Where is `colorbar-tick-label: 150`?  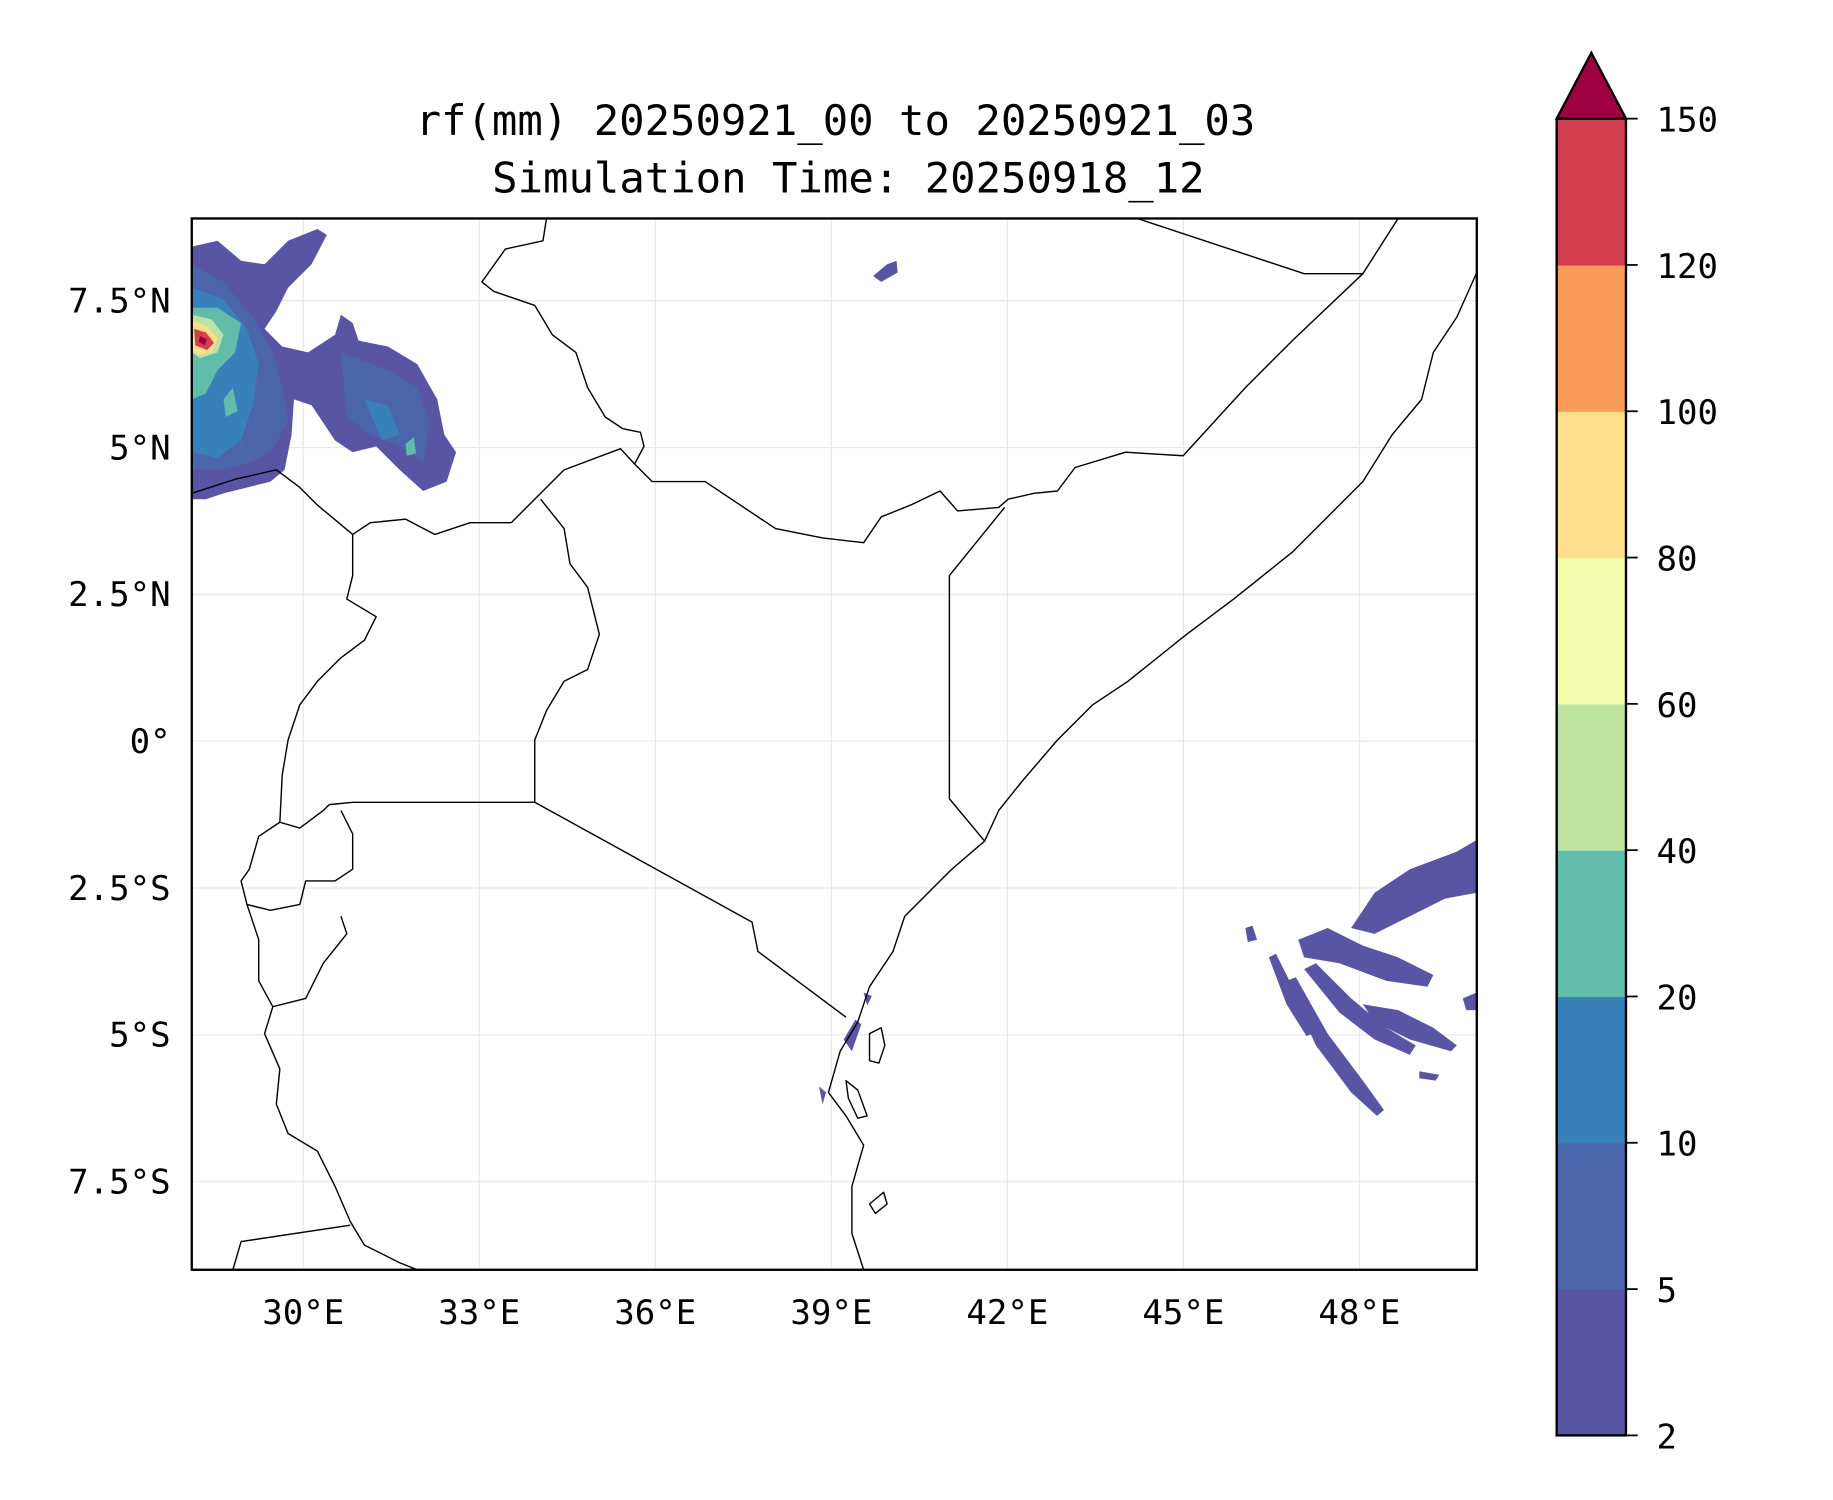
colorbar-tick-label: 150 is located at coordinates (1688, 121).